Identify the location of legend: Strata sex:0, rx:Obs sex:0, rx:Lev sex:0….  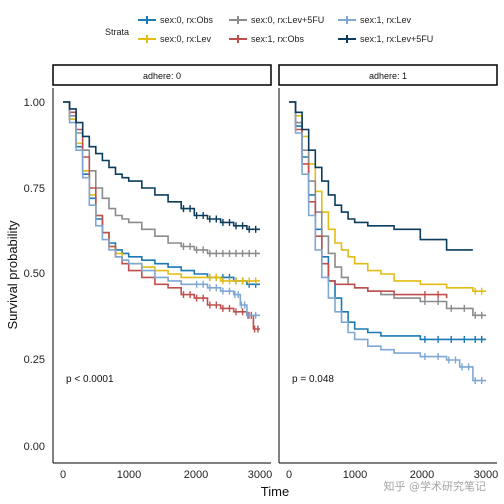
(269, 29).